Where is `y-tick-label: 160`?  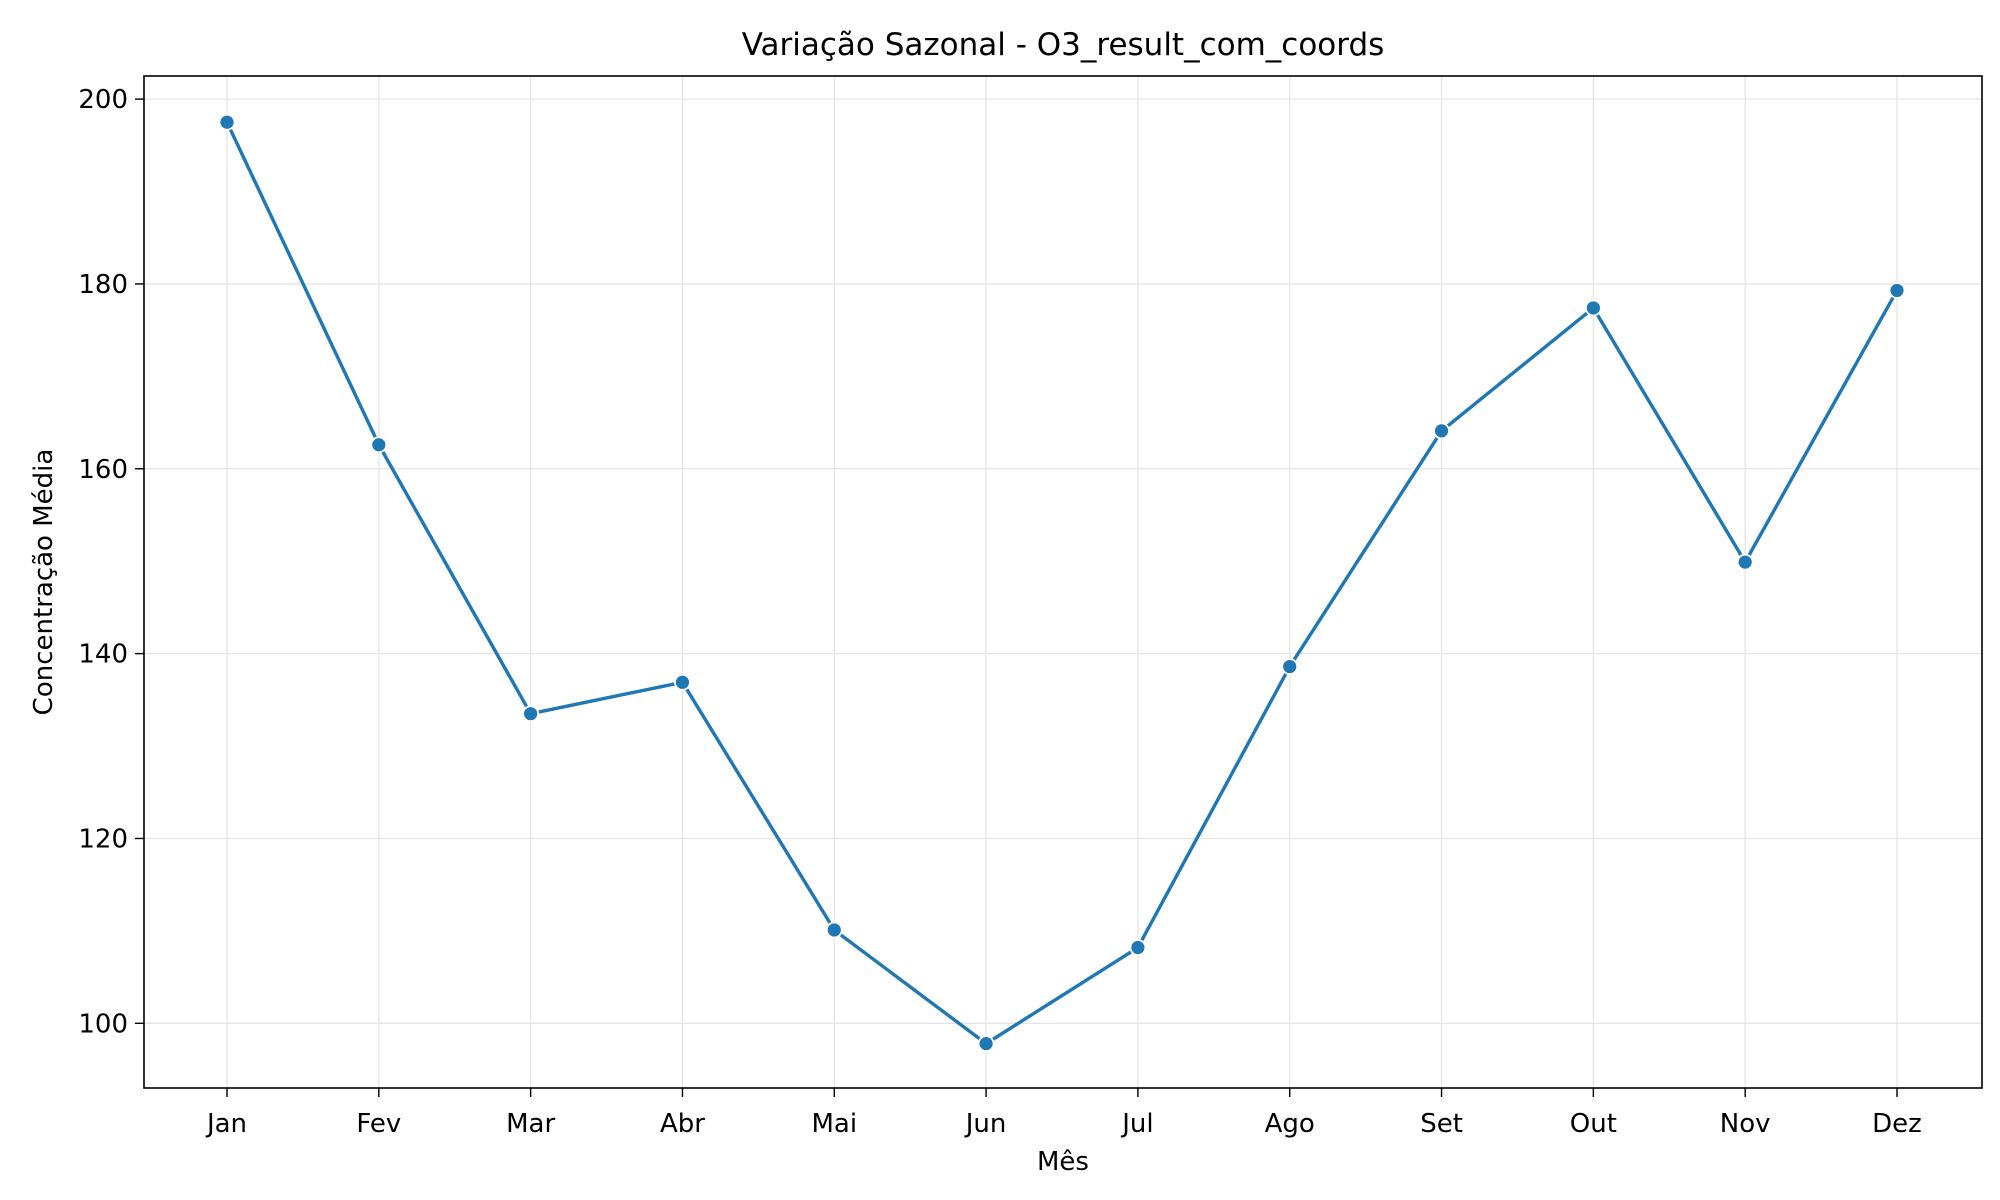 y-tick-label: 160 is located at coordinates (103, 470).